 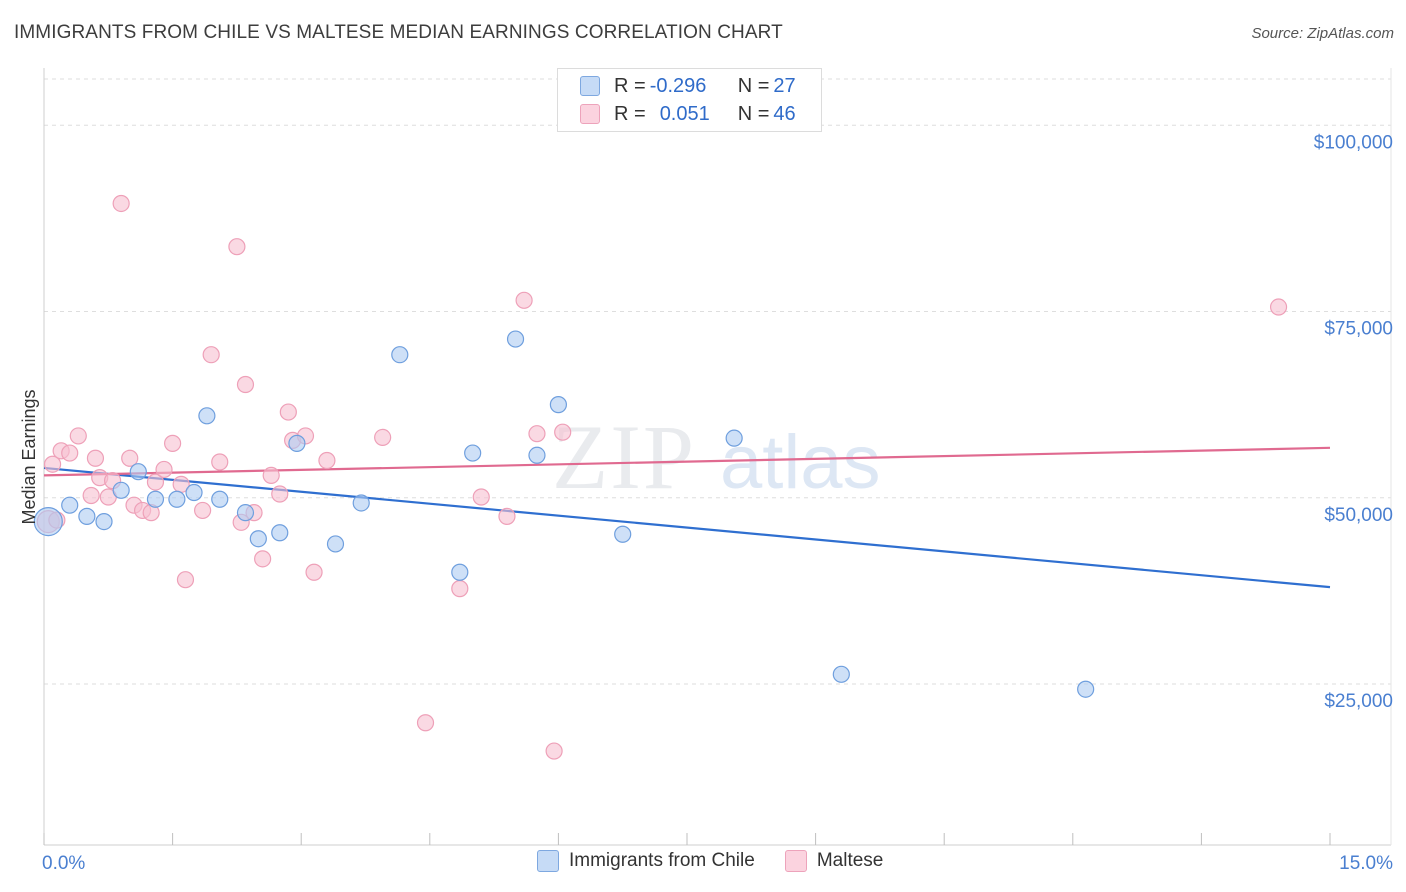 What do you see at coordinates (684, 113) in the screenshot?
I see `legend-r-value: 0.051` at bounding box center [684, 113].